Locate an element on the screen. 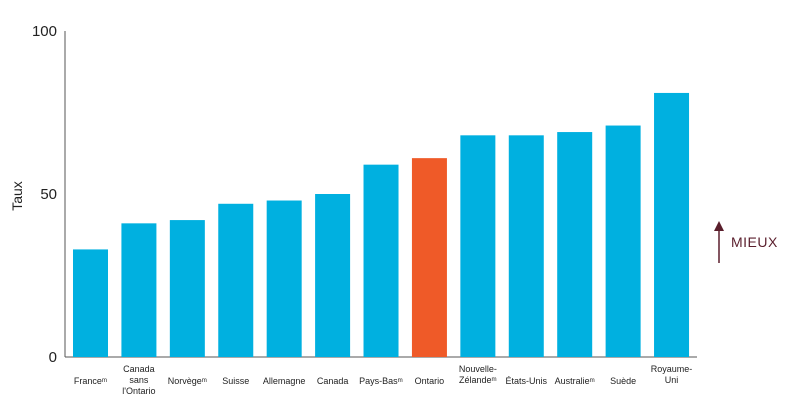 The height and width of the screenshot is (403, 800). category-label: Norvègeᵐ is located at coordinates (187, 381).